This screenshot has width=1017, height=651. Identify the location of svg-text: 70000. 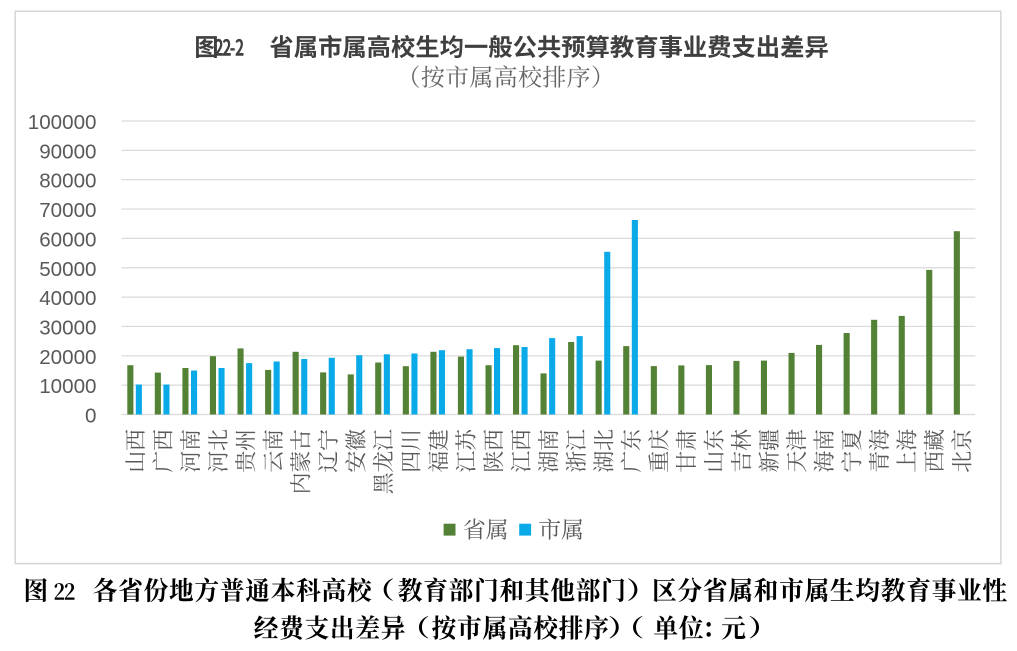
(67, 210).